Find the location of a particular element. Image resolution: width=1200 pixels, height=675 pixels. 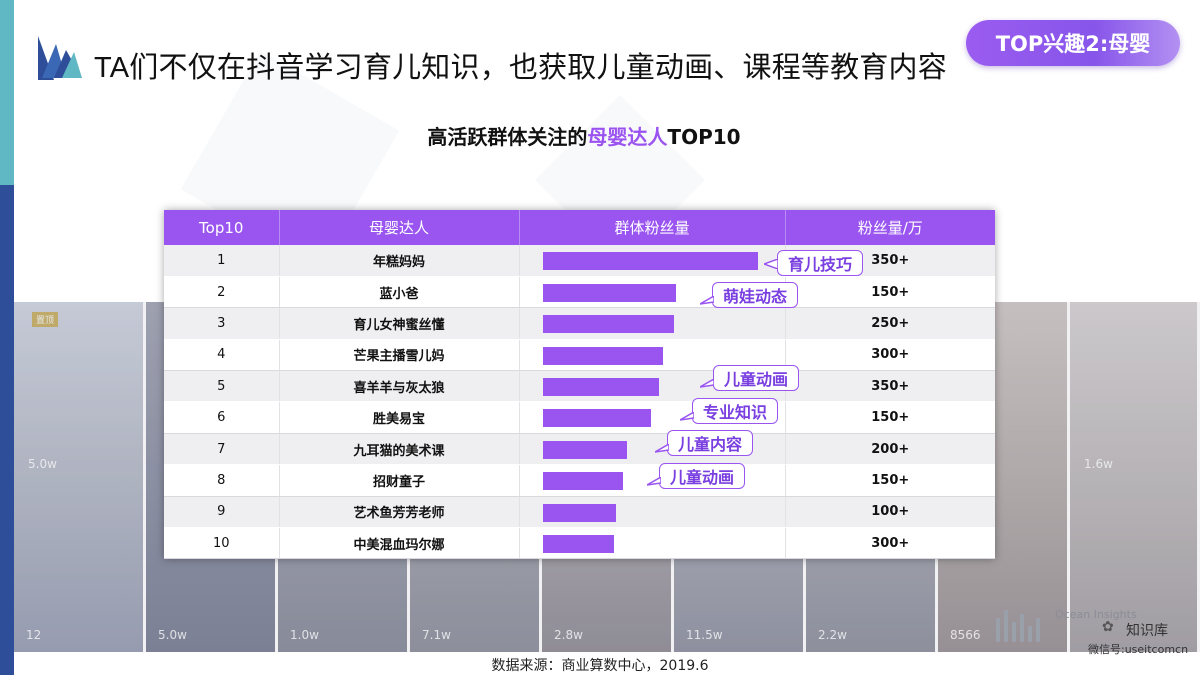

video-thumbnail: 置顶 5.0w 12 is located at coordinates (80, 477).